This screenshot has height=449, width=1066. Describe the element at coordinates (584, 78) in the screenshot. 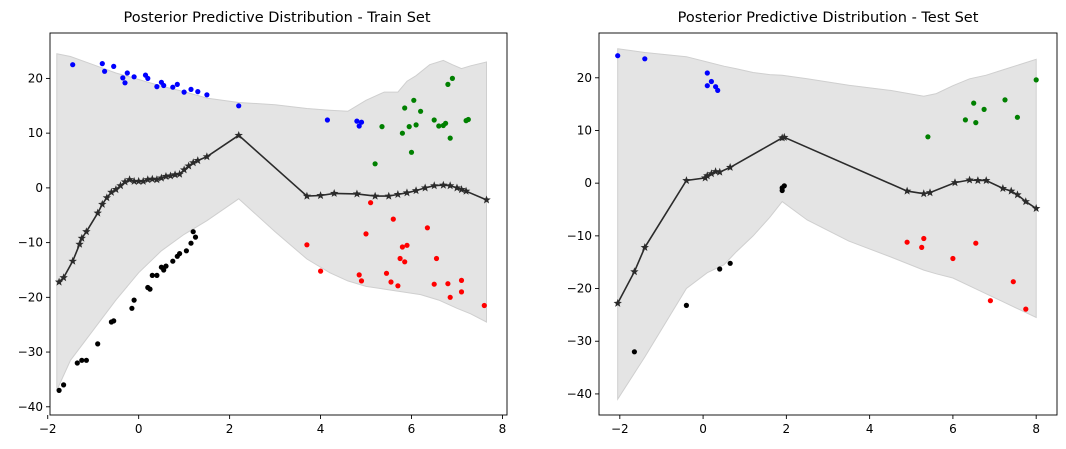

I see `test-y-tick-label: 20` at that location.